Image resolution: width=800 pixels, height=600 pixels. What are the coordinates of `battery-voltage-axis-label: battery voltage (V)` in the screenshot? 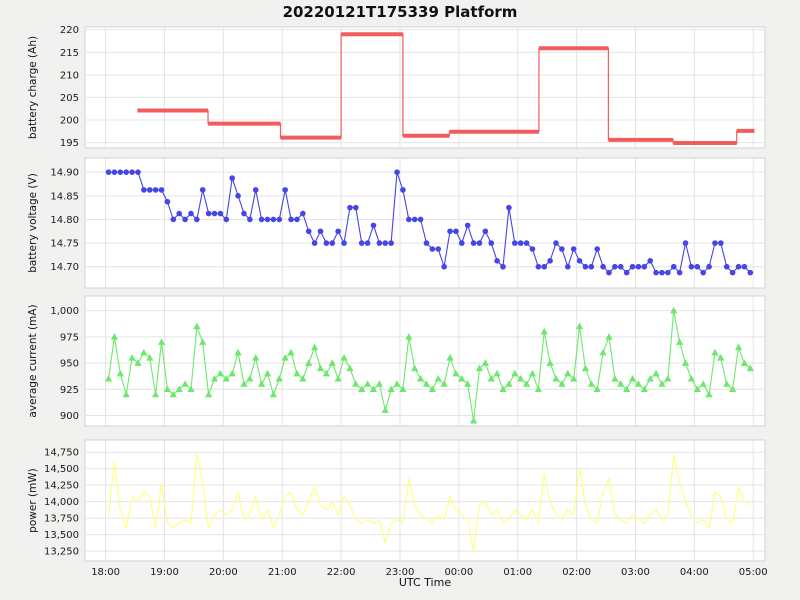 It's located at (33, 223).